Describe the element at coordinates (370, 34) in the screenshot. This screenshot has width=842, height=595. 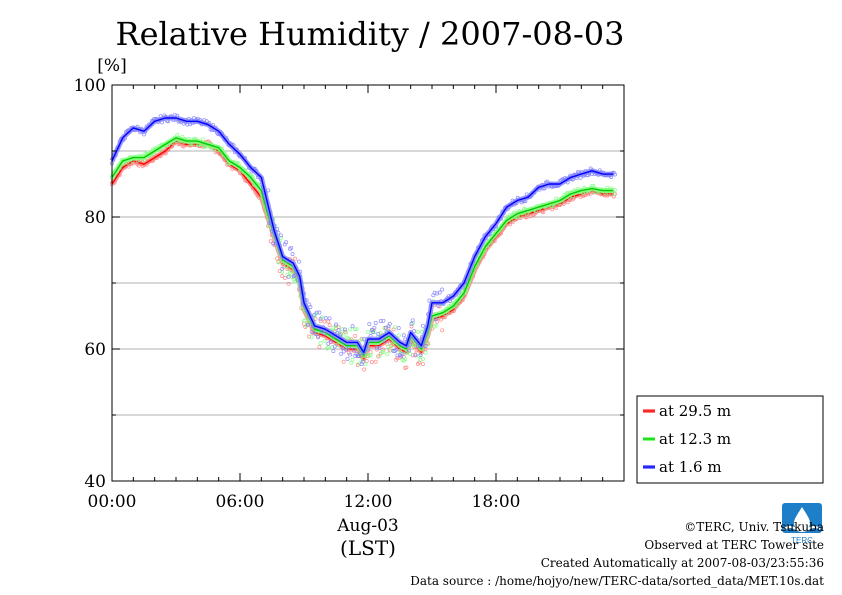
I see `chart-title: Relative Humidity / 2007-08-03` at that location.